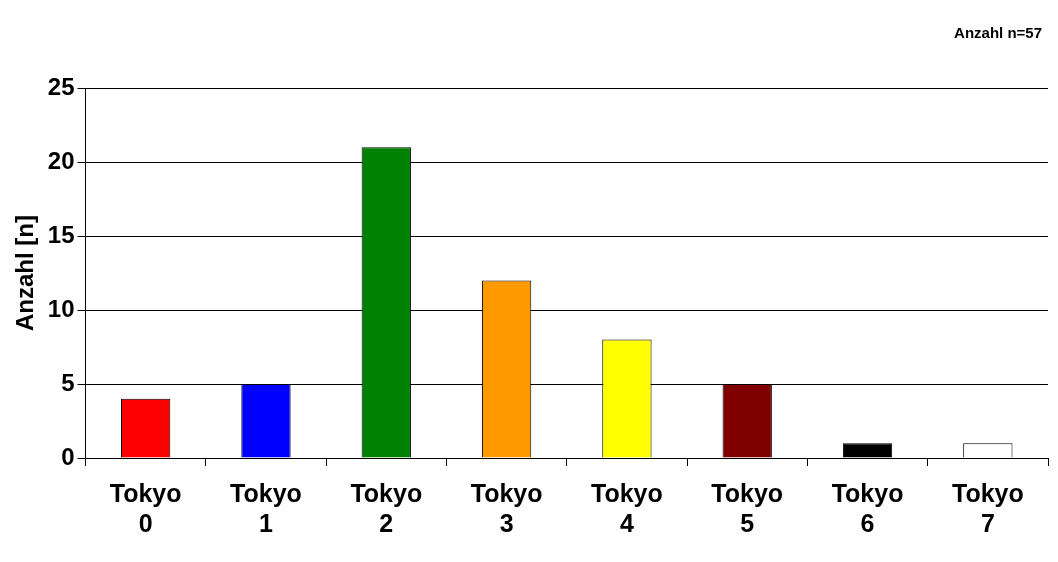 This screenshot has width=1058, height=562. What do you see at coordinates (145, 507) in the screenshot?
I see `x-tick-label: Tokyo 0` at bounding box center [145, 507].